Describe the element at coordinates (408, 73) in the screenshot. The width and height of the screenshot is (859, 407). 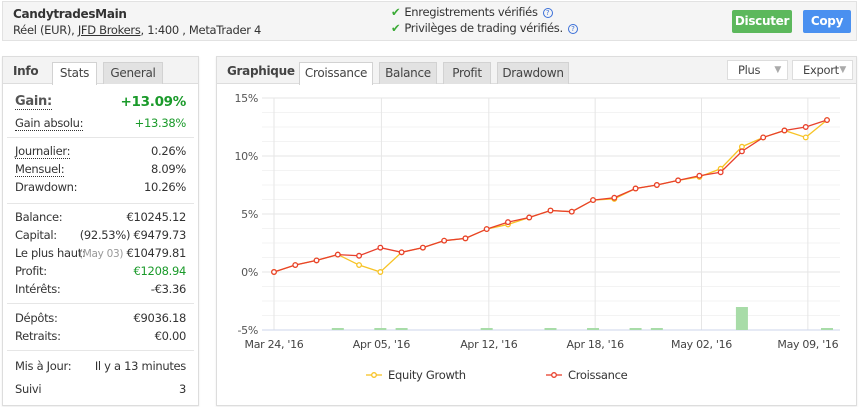
I see `tab-balance: Balance` at that location.